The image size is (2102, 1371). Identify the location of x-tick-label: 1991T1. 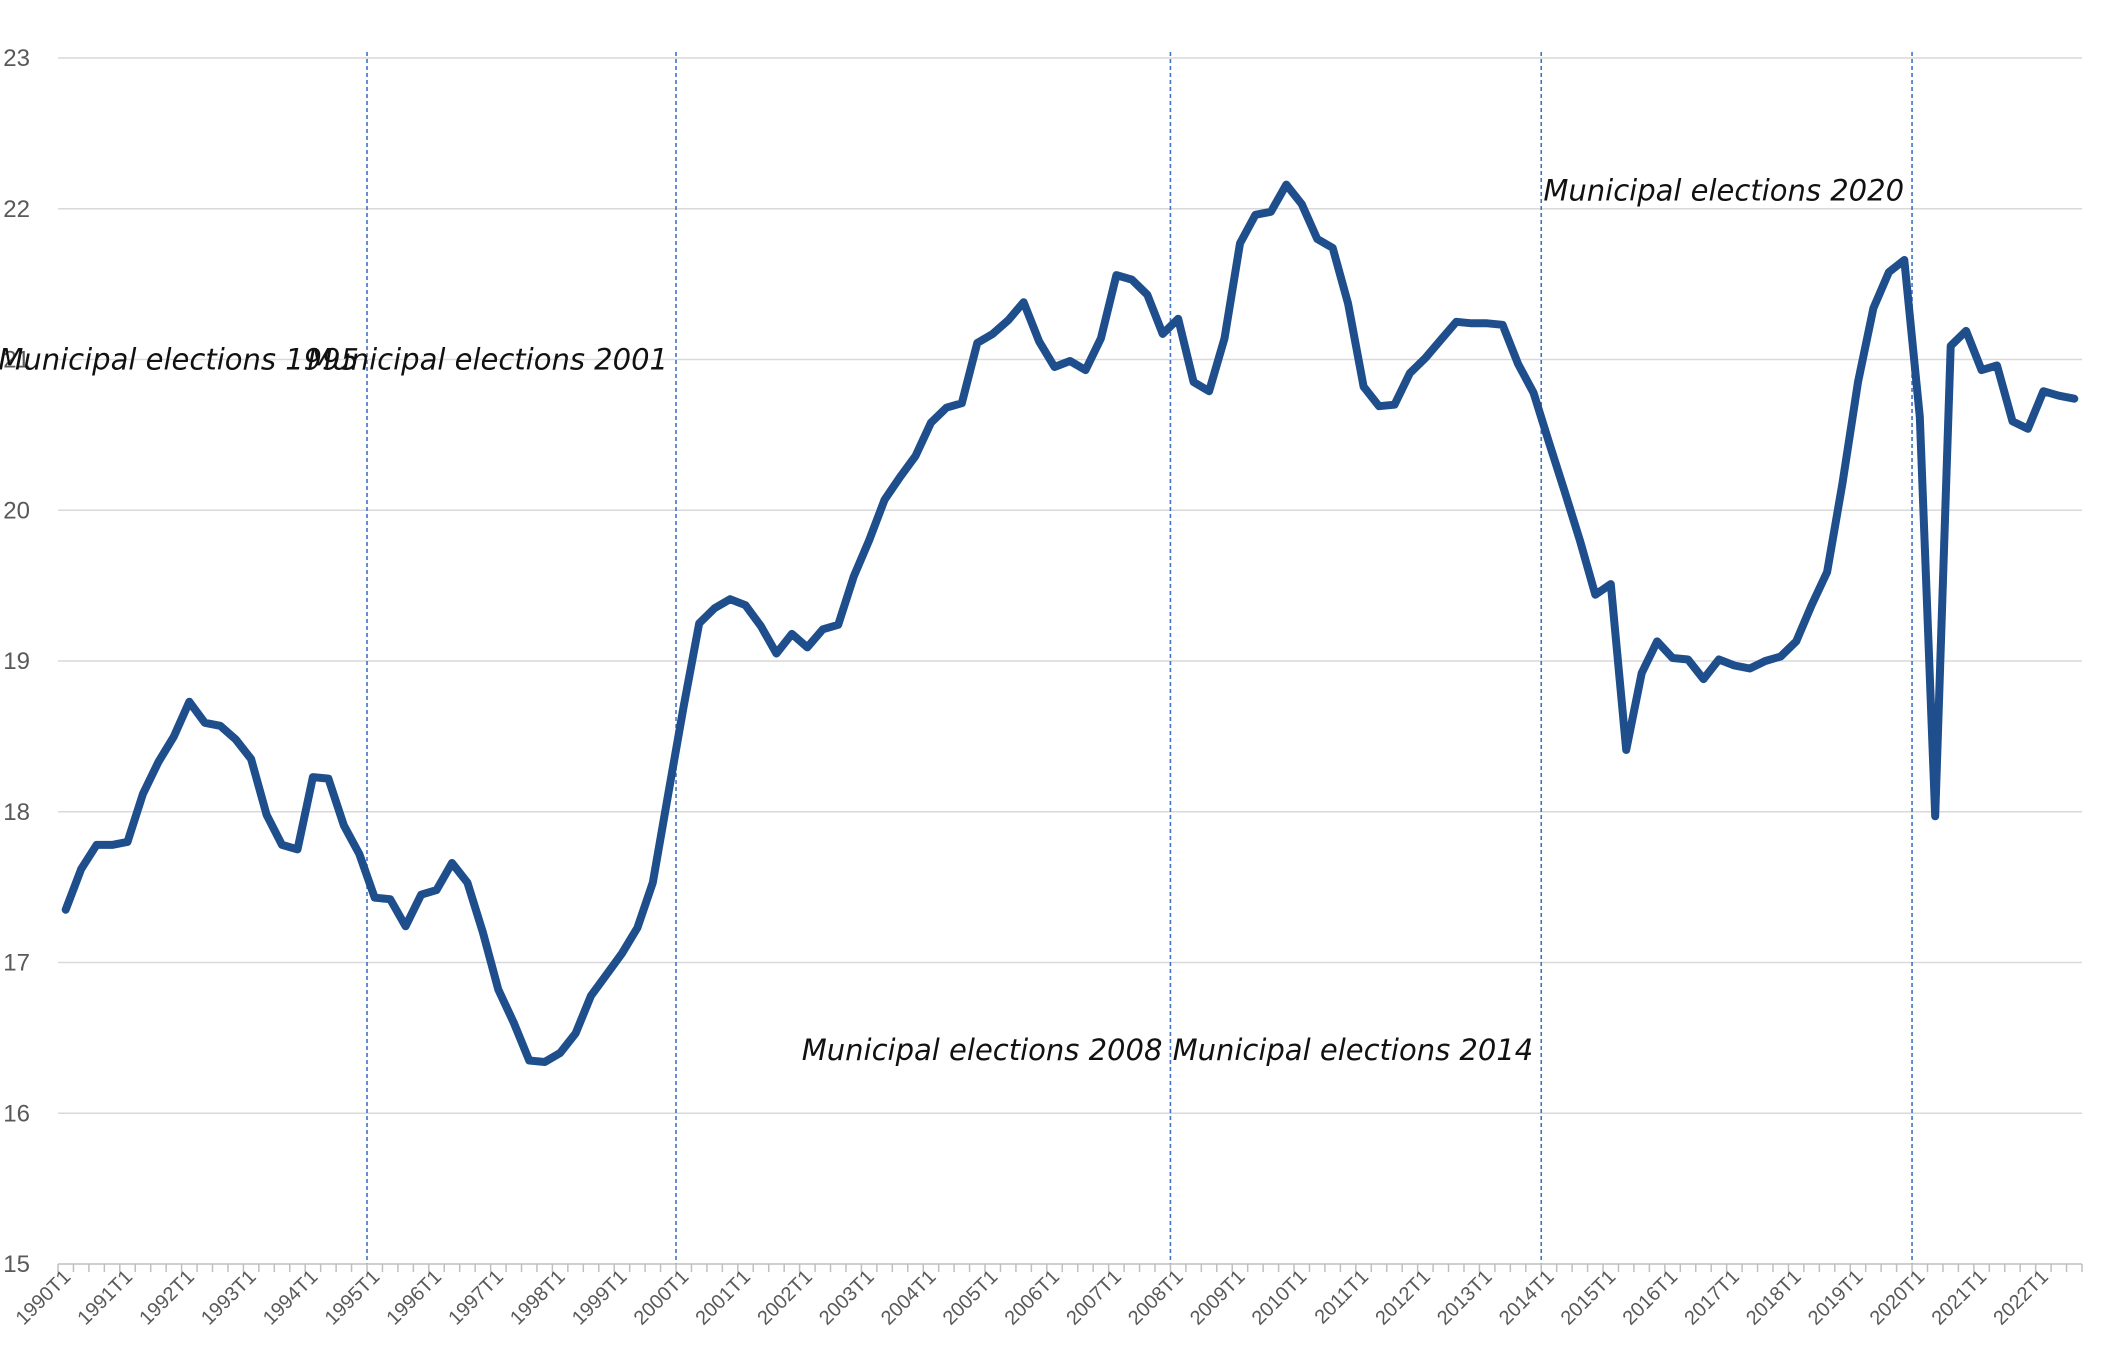
(106, 1298).